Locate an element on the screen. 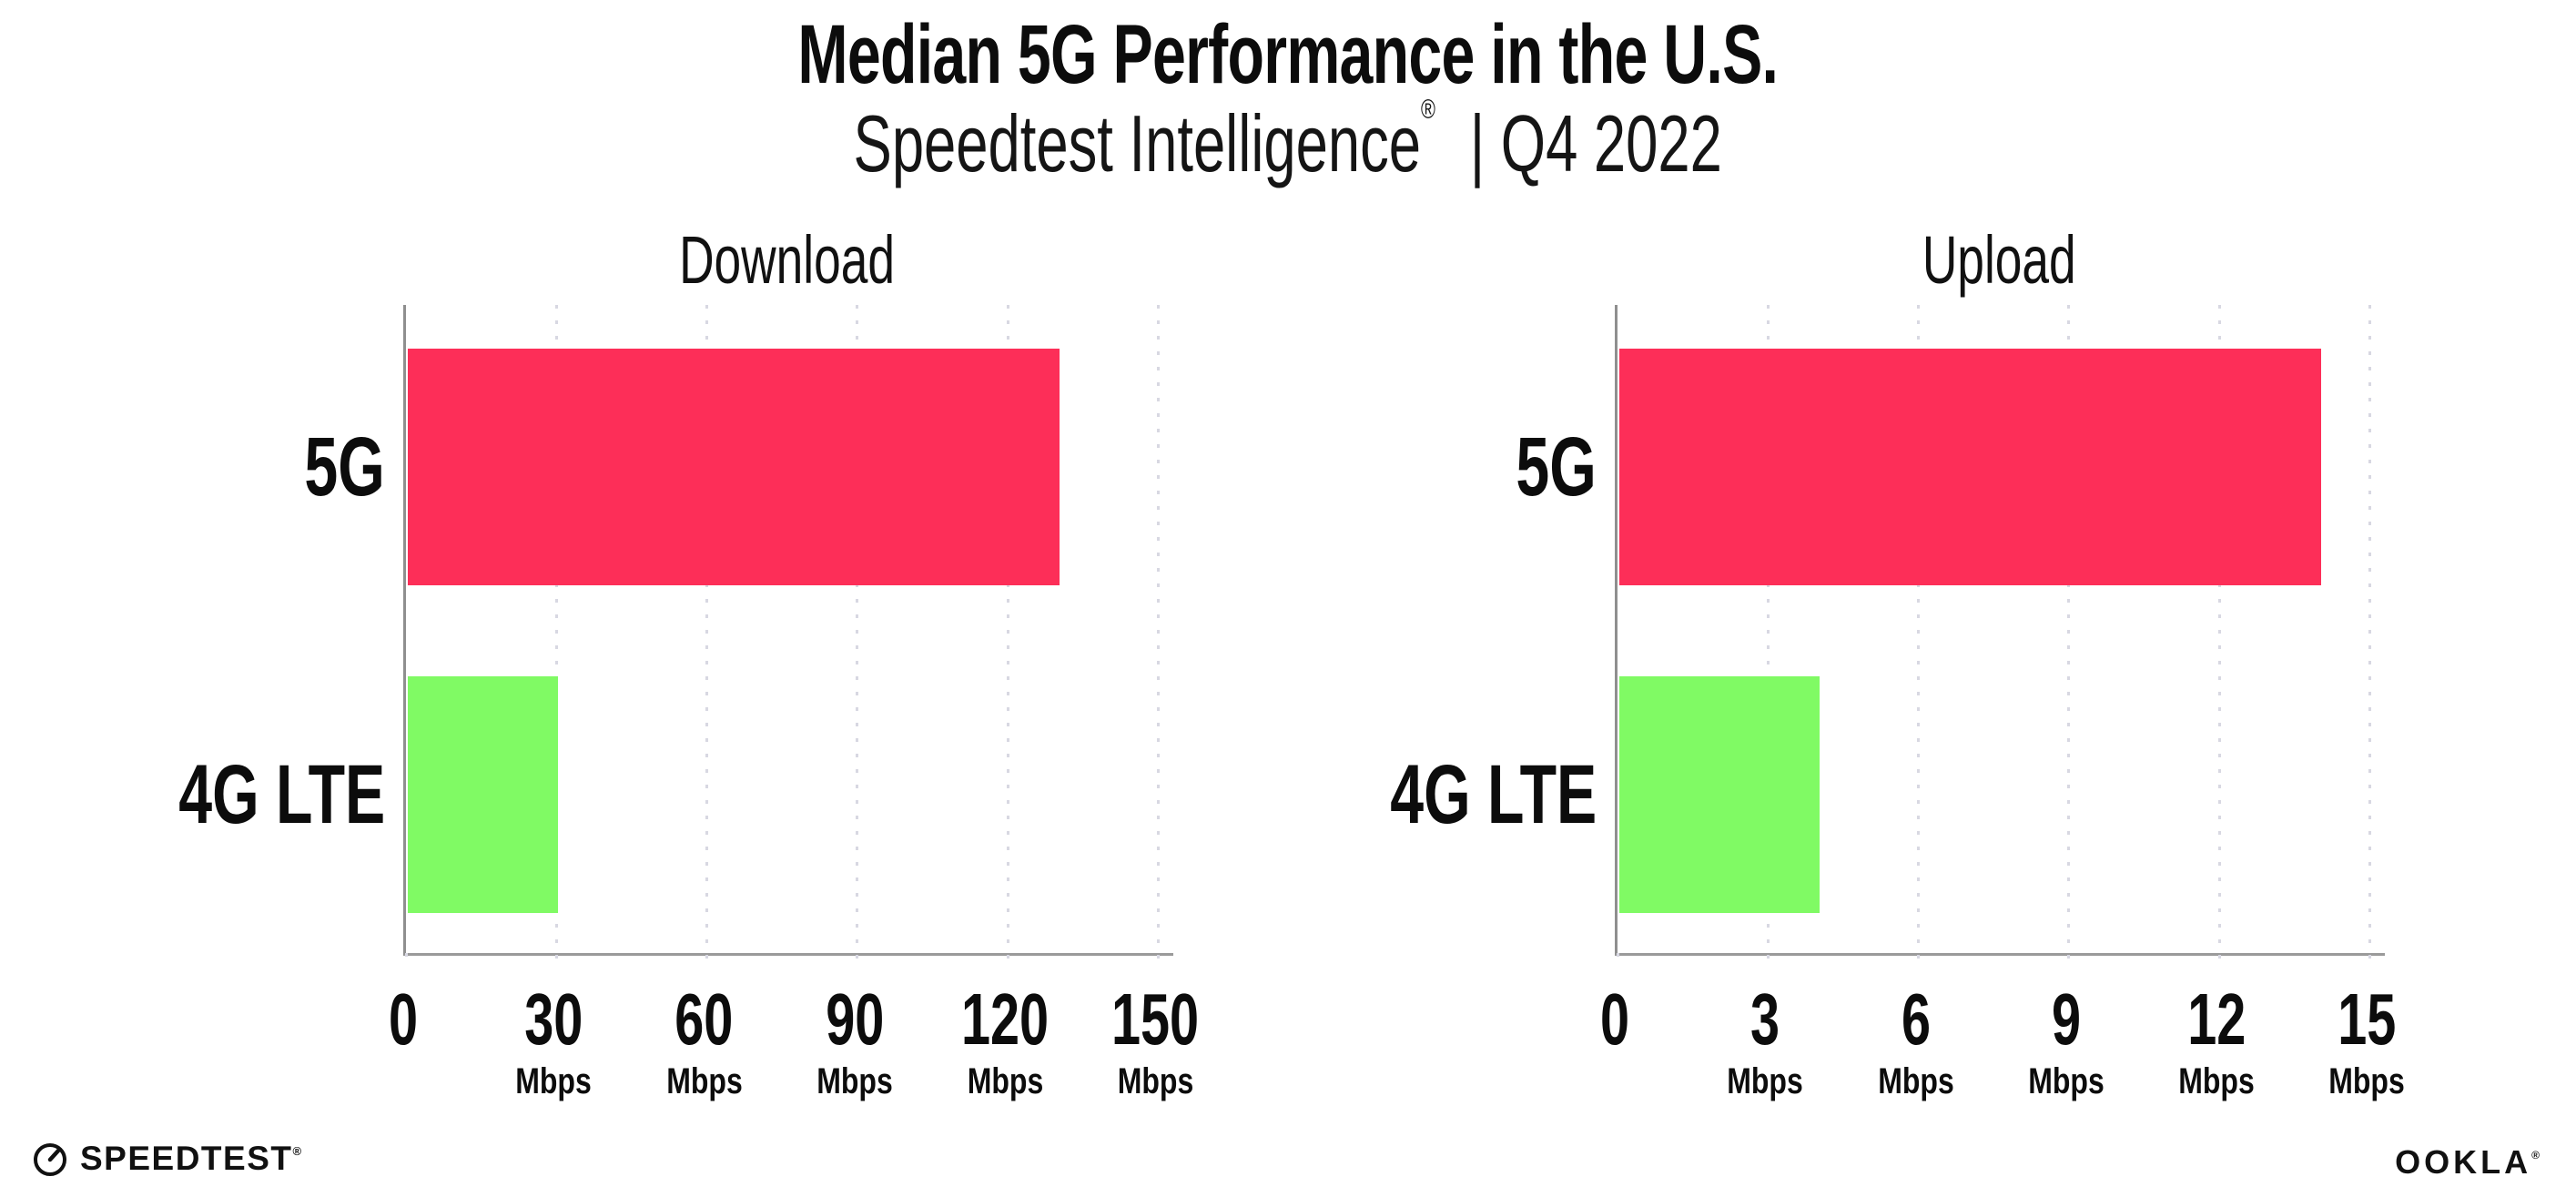  upload-chart-title-text: Upload is located at coordinates (1999, 260).